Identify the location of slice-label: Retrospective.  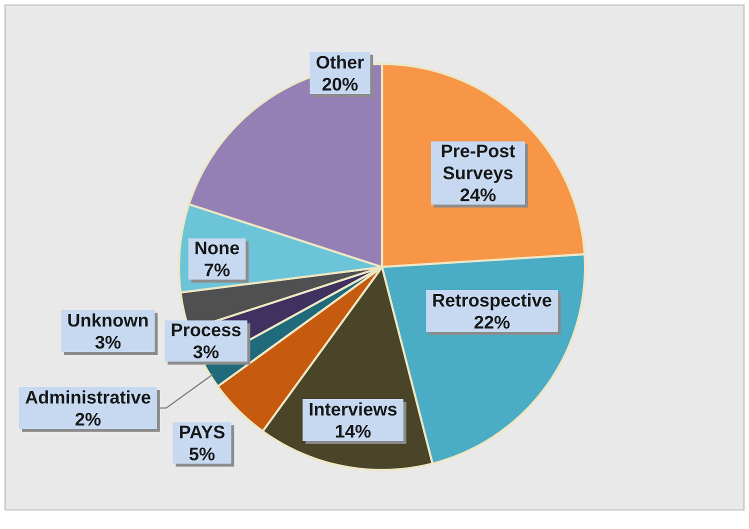
(492, 301).